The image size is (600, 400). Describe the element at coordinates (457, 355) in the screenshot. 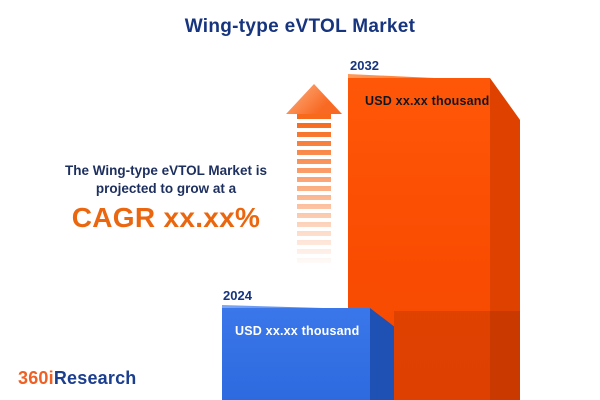

I see `bar-2032-shadow` at that location.